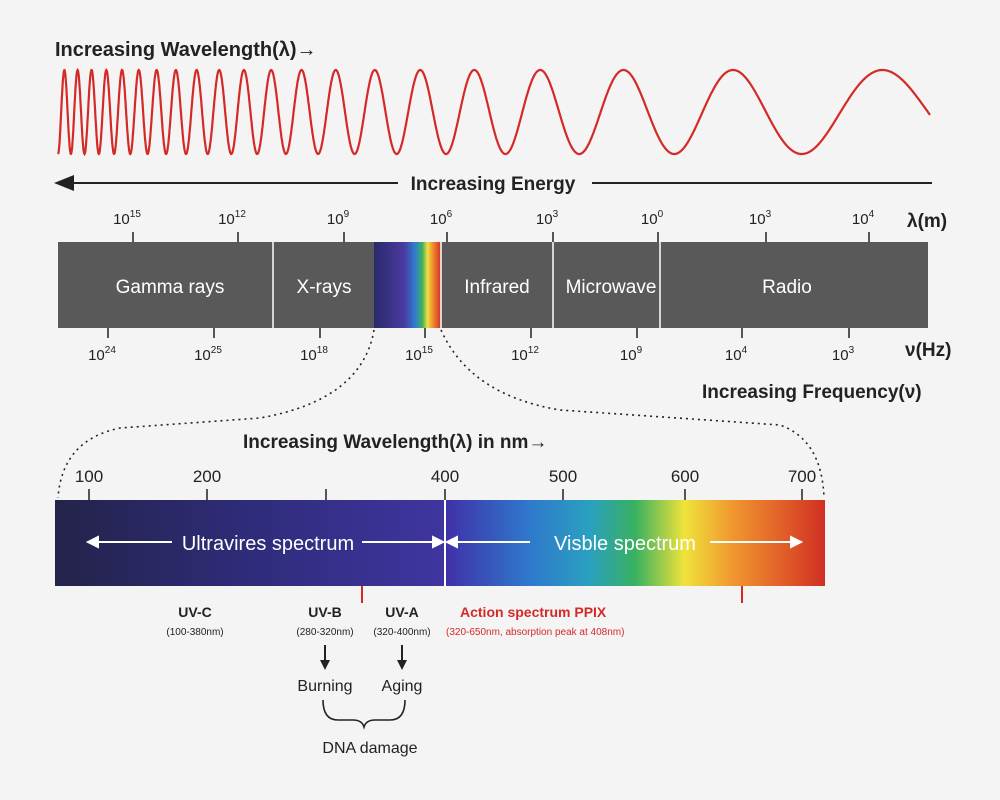 The width and height of the screenshot is (1000, 800). I want to click on nm-tick-label-0: 100, so click(89, 476).